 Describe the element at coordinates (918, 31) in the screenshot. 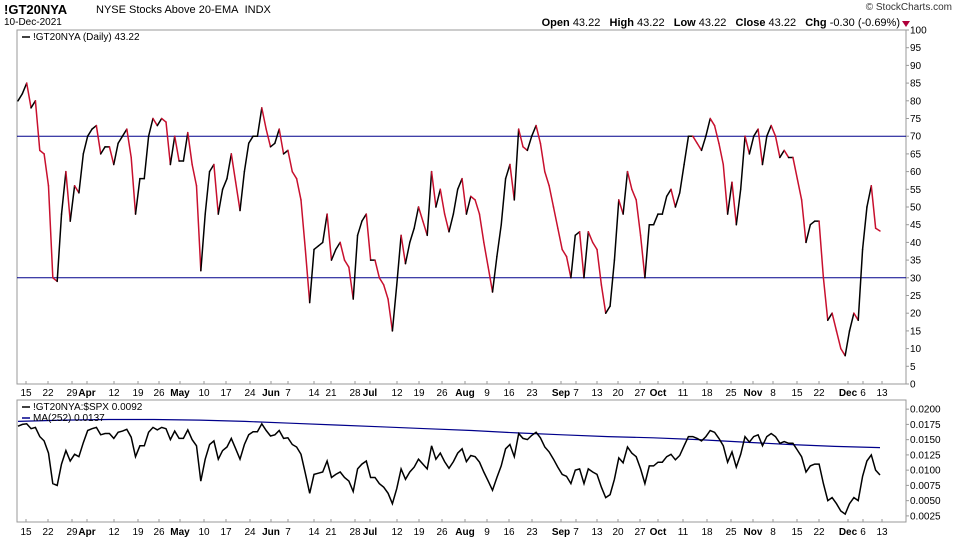

I see `y-tick-label: 100` at that location.